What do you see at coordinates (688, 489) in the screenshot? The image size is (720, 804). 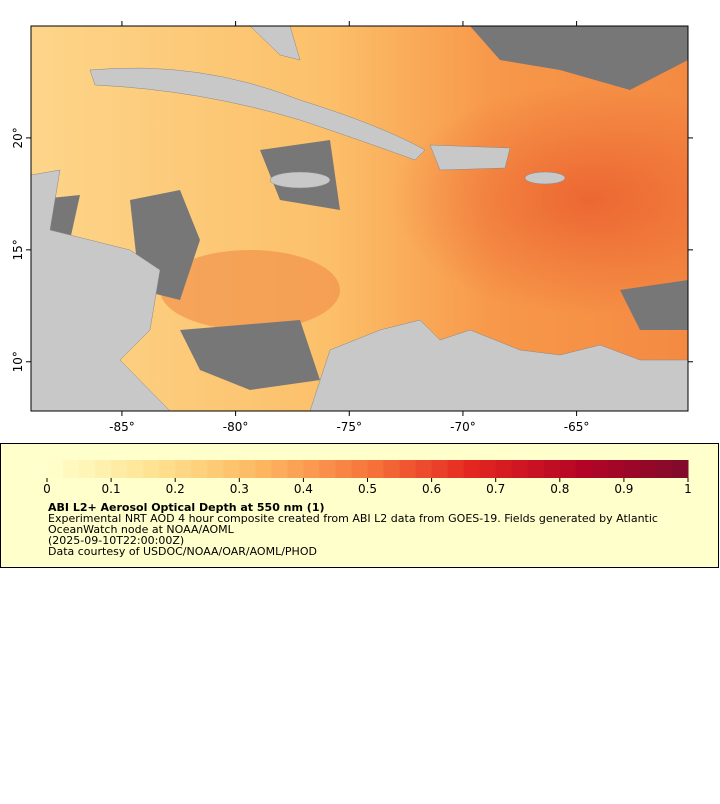 I see `colorbar-tick-label: 1` at bounding box center [688, 489].